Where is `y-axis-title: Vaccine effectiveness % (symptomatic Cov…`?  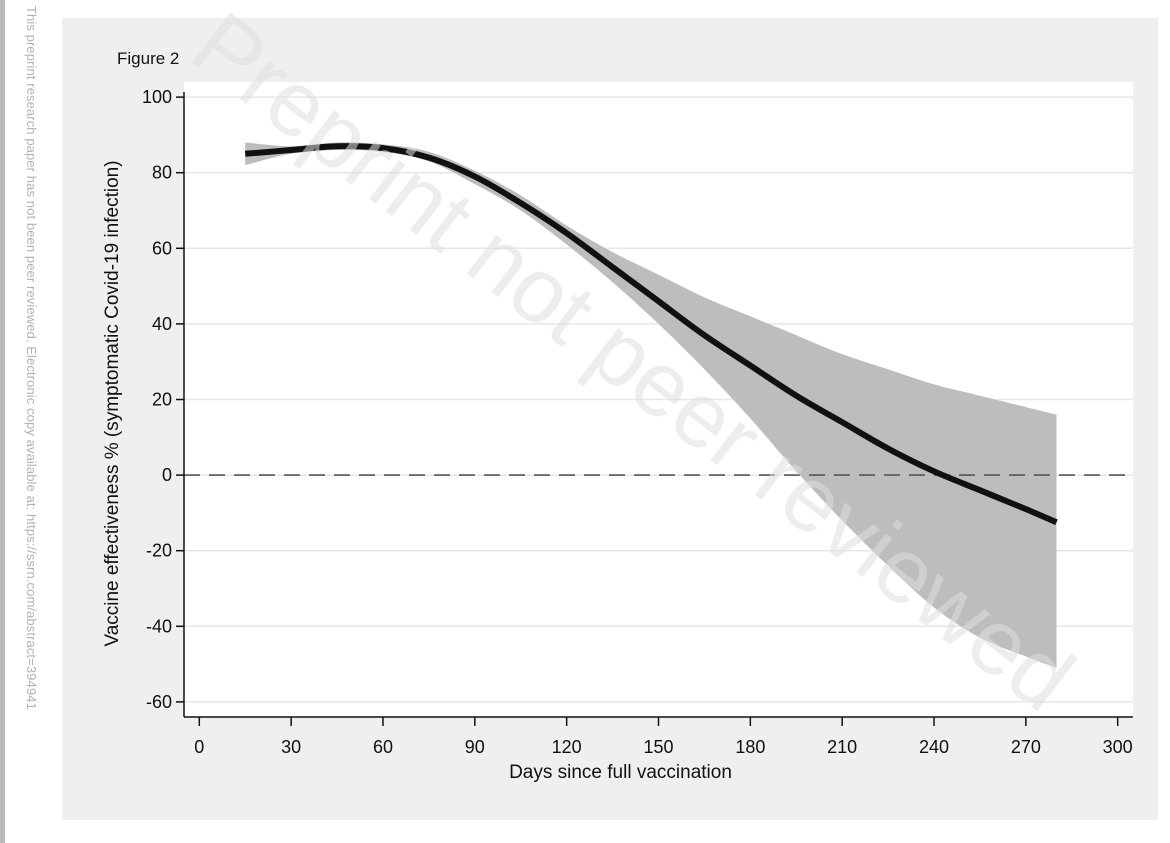
y-axis-title: Vaccine effectiveness % (symptomatic Cov… is located at coordinates (112, 403).